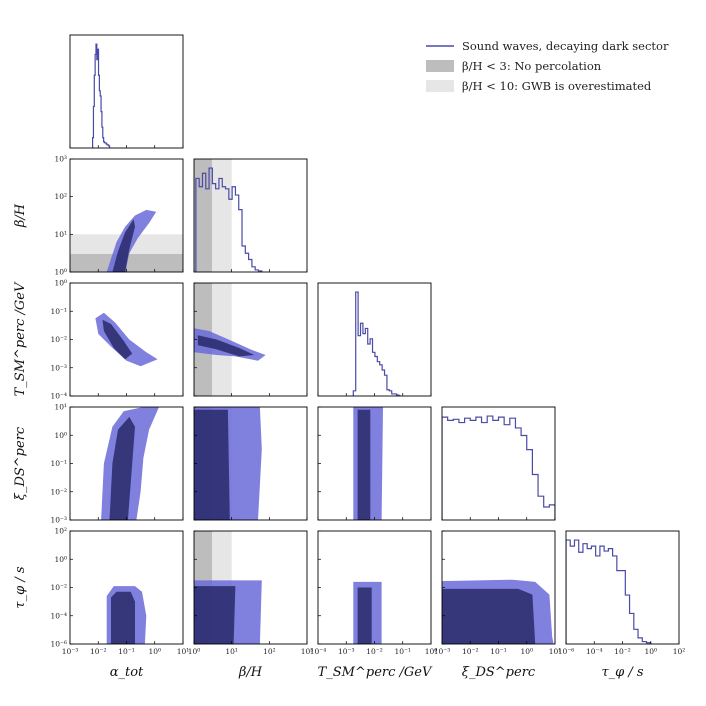  Describe the element at coordinates (20, 463) in the screenshot. I see `y-axis-label-xi: ξ_DS^perc` at that location.